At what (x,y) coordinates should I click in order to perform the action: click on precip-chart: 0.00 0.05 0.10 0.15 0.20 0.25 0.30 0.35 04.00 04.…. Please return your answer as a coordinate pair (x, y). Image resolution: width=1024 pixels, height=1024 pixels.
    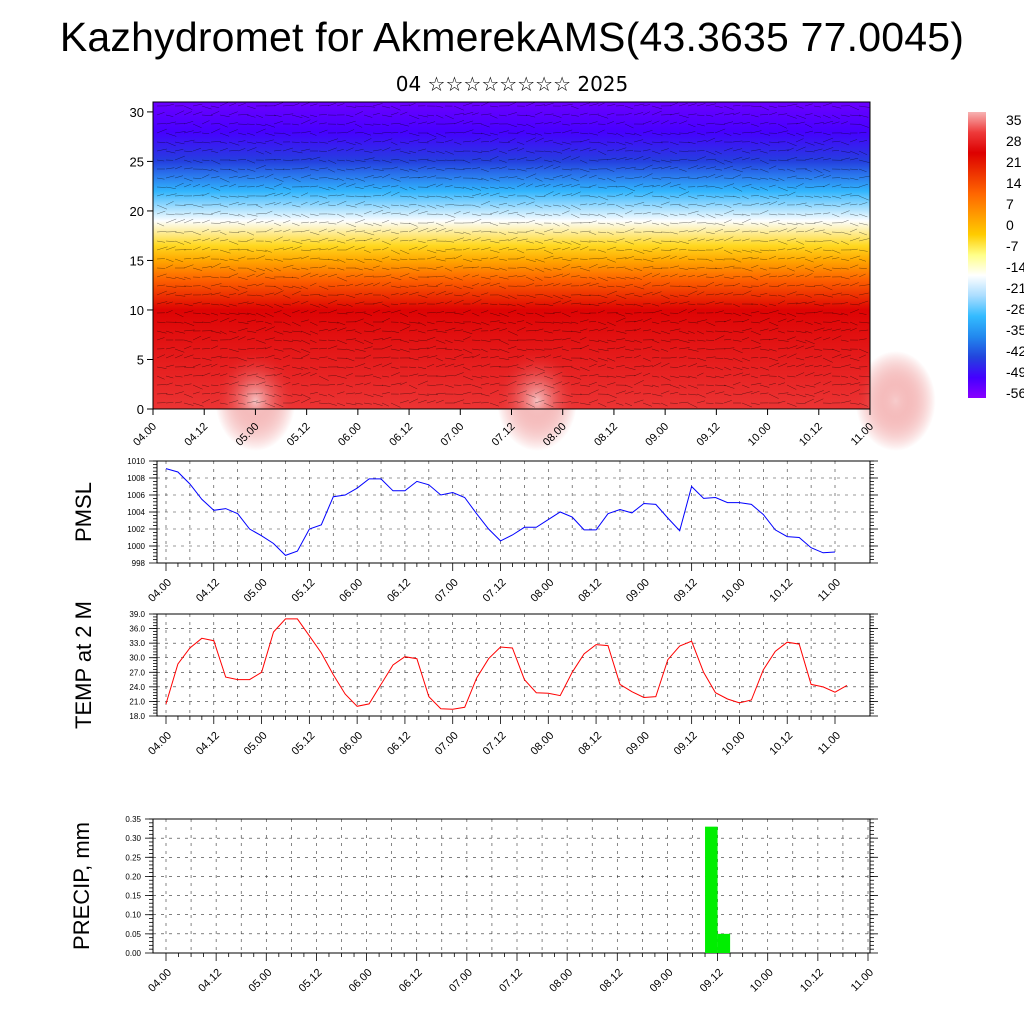
    Looking at the image, I should click on (473, 905).